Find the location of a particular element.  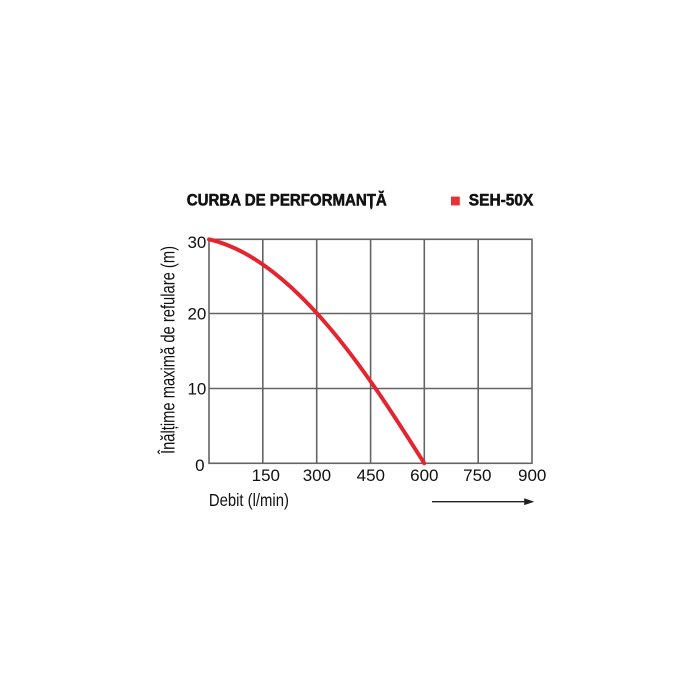

svg-text: 450 is located at coordinates (371, 475).